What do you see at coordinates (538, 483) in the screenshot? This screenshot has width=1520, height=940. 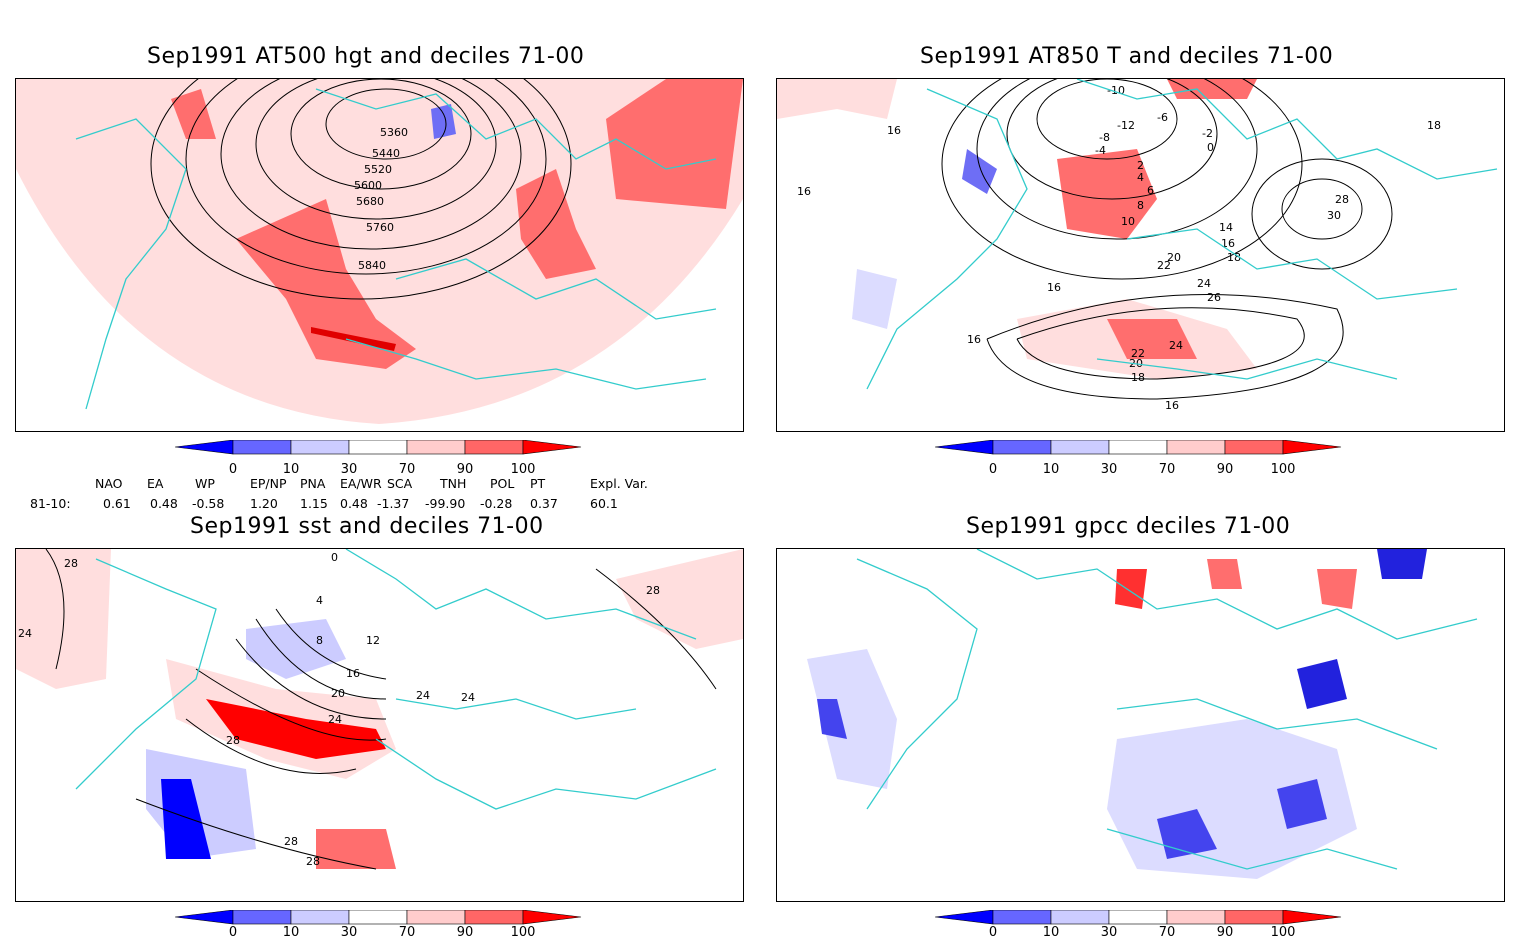 I see `index-header-pt: PT` at bounding box center [538, 483].